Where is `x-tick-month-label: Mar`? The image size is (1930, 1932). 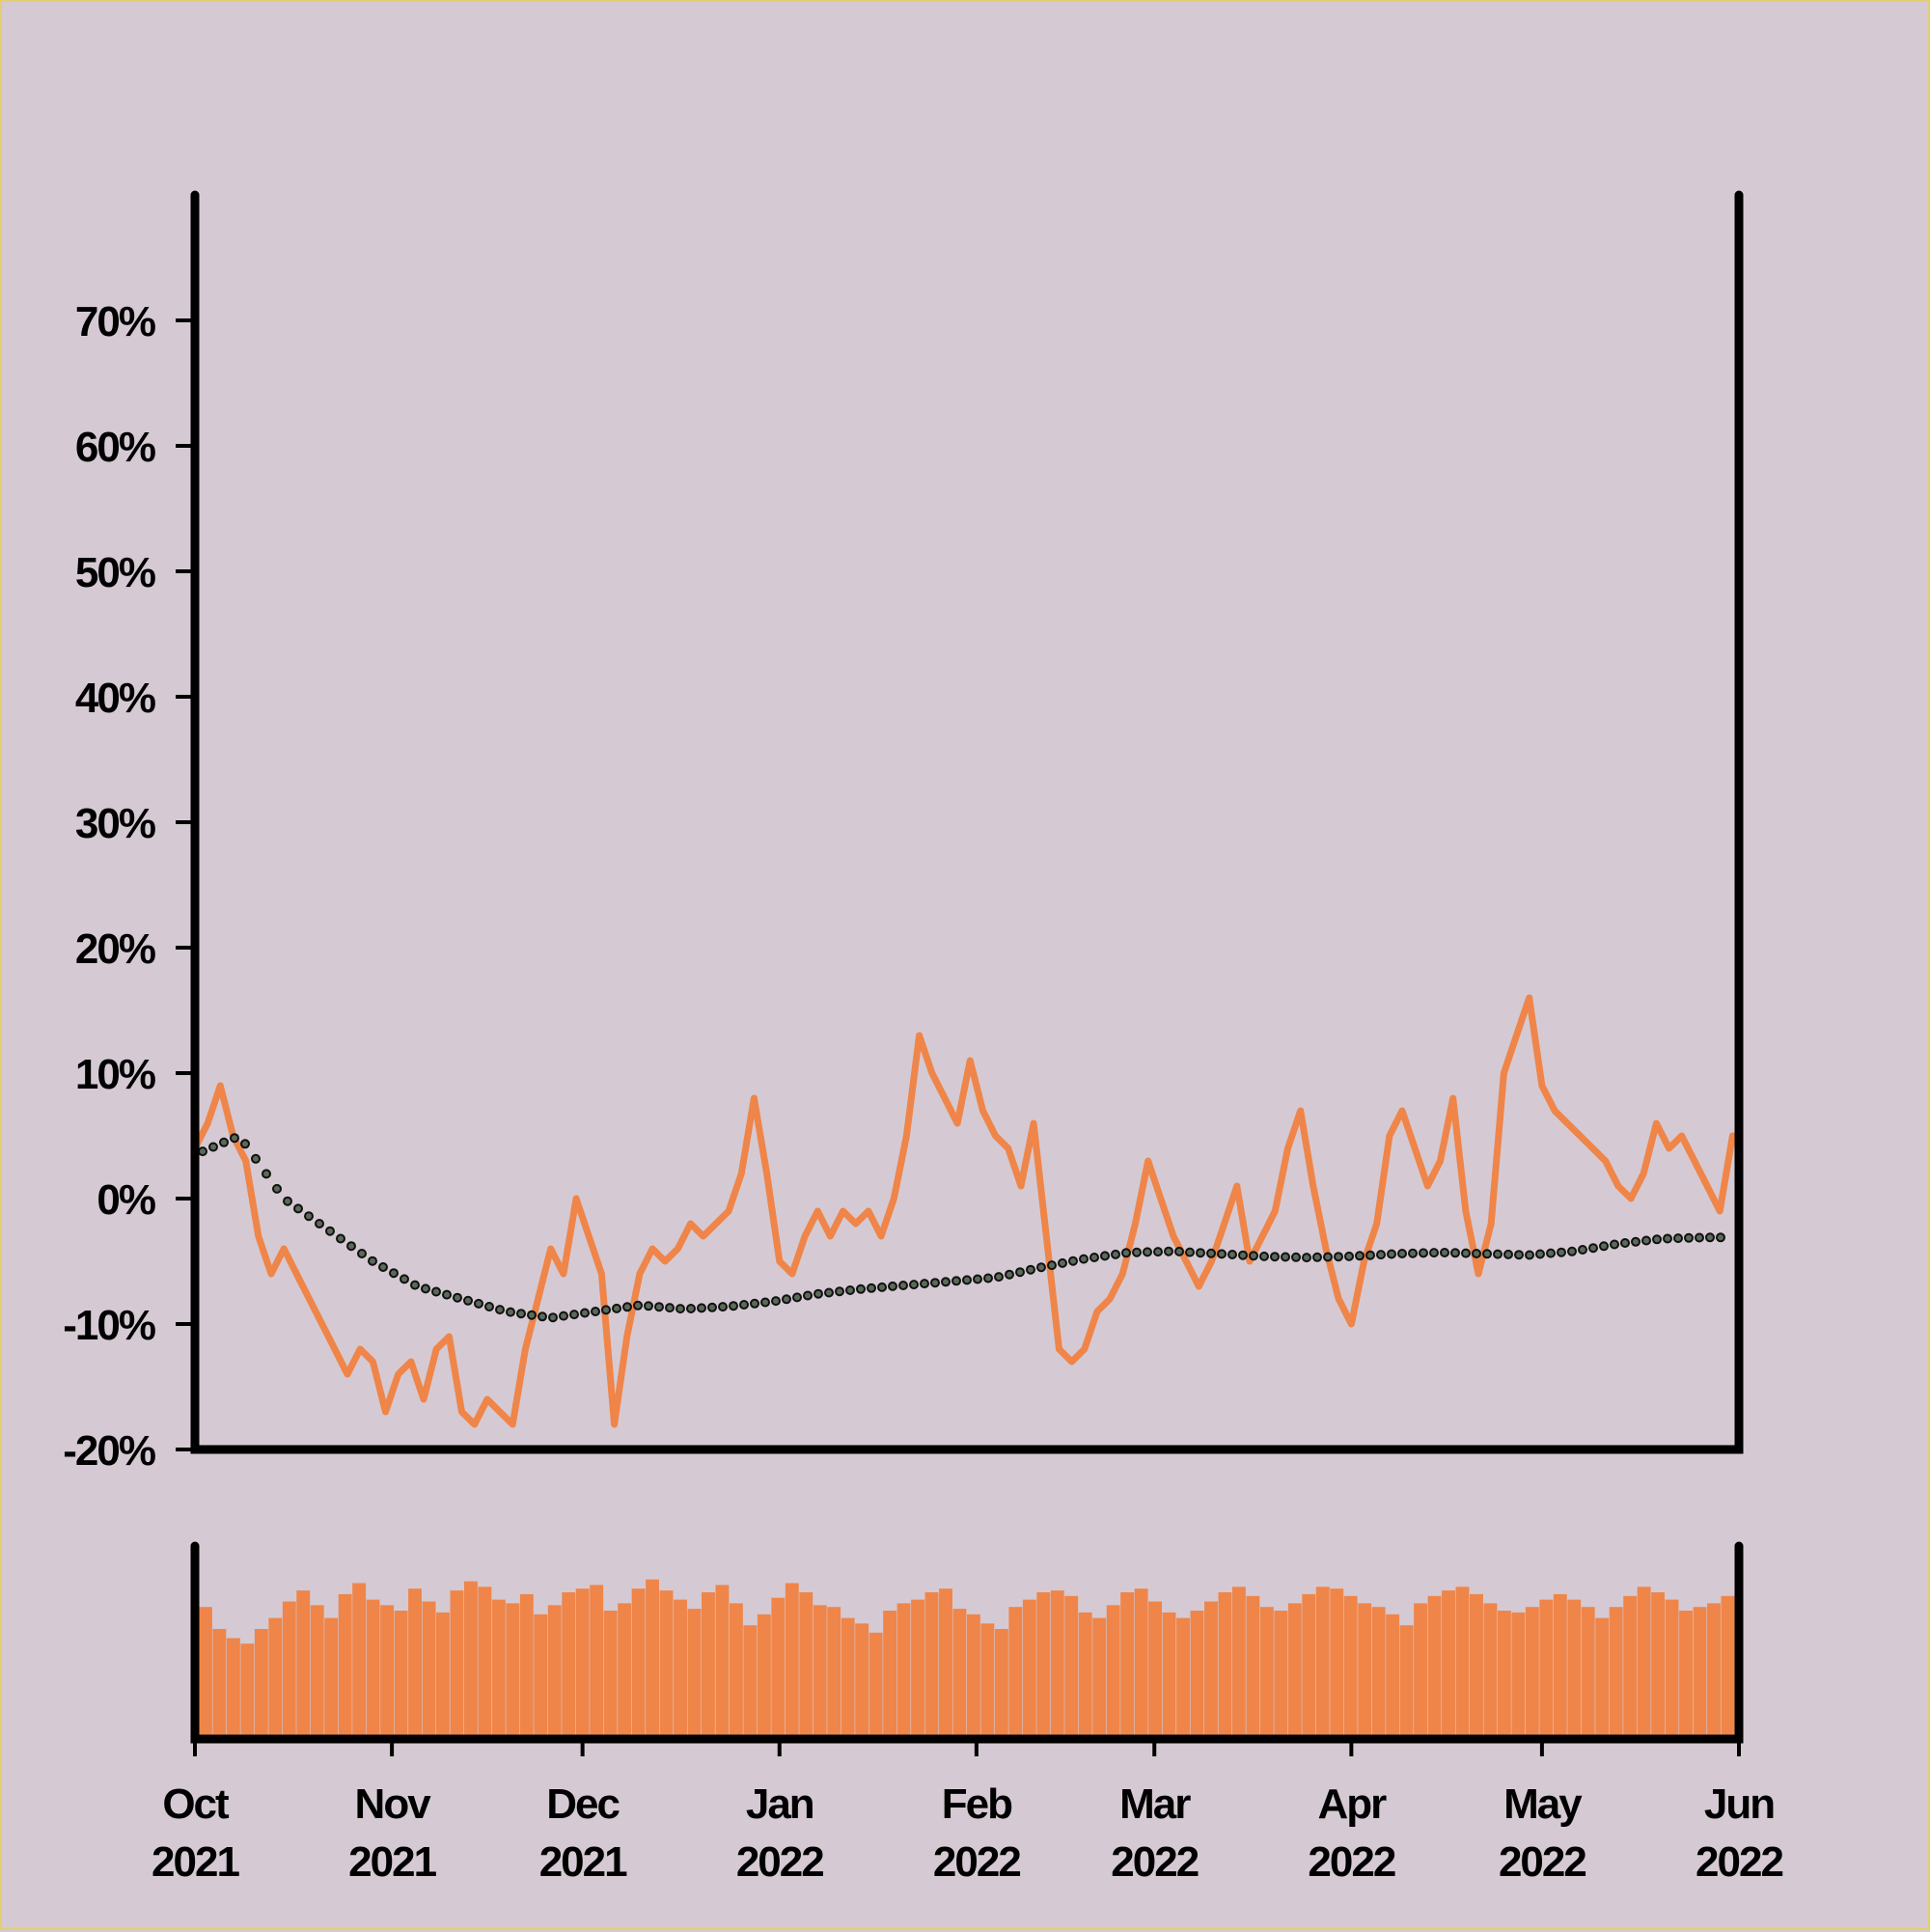
x-tick-month-label: Mar is located at coordinates (1155, 1804).